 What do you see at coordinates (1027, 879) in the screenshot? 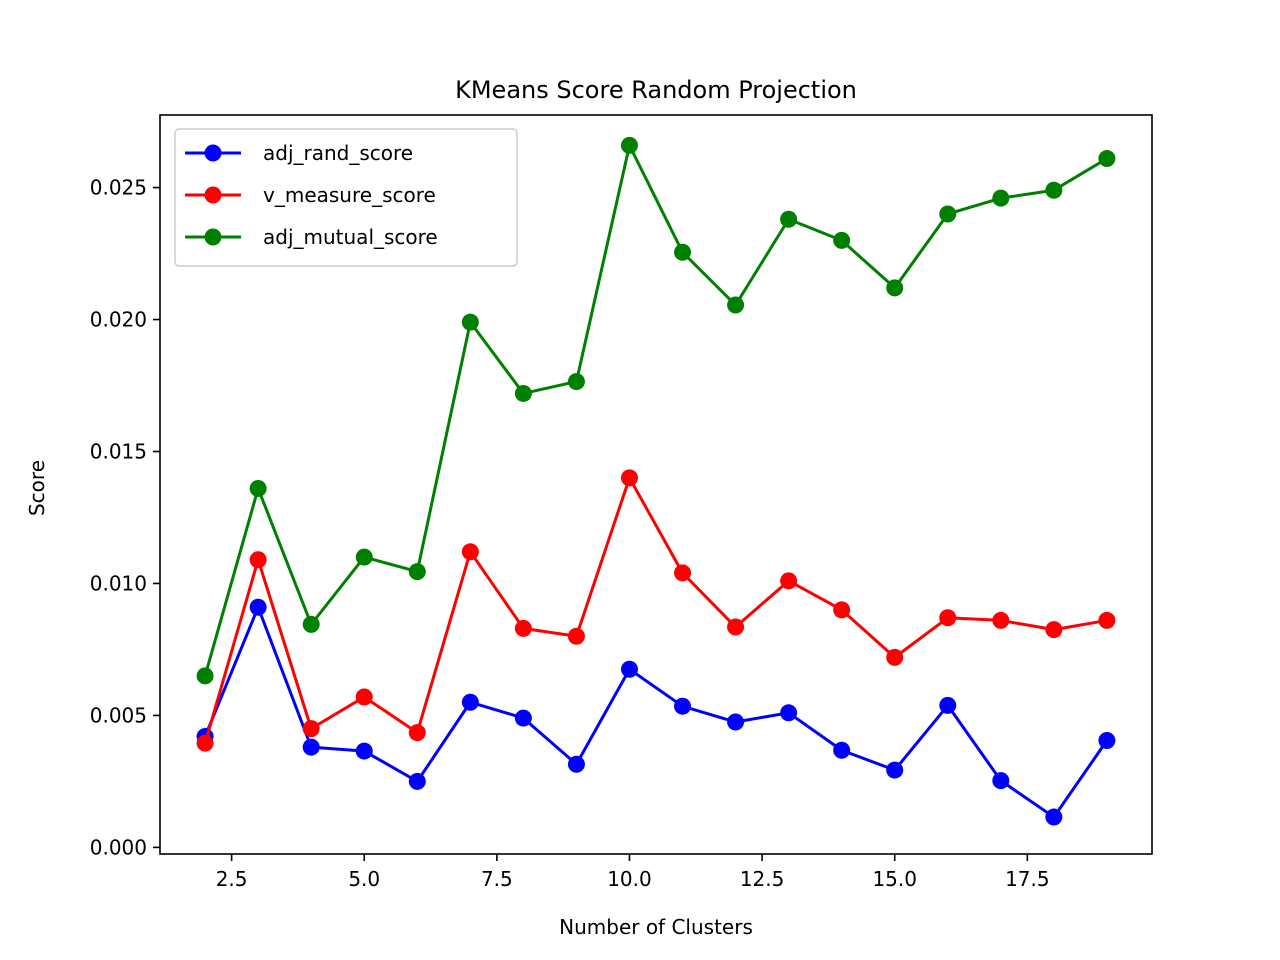
I see `x-tick-label: 17.5` at bounding box center [1027, 879].